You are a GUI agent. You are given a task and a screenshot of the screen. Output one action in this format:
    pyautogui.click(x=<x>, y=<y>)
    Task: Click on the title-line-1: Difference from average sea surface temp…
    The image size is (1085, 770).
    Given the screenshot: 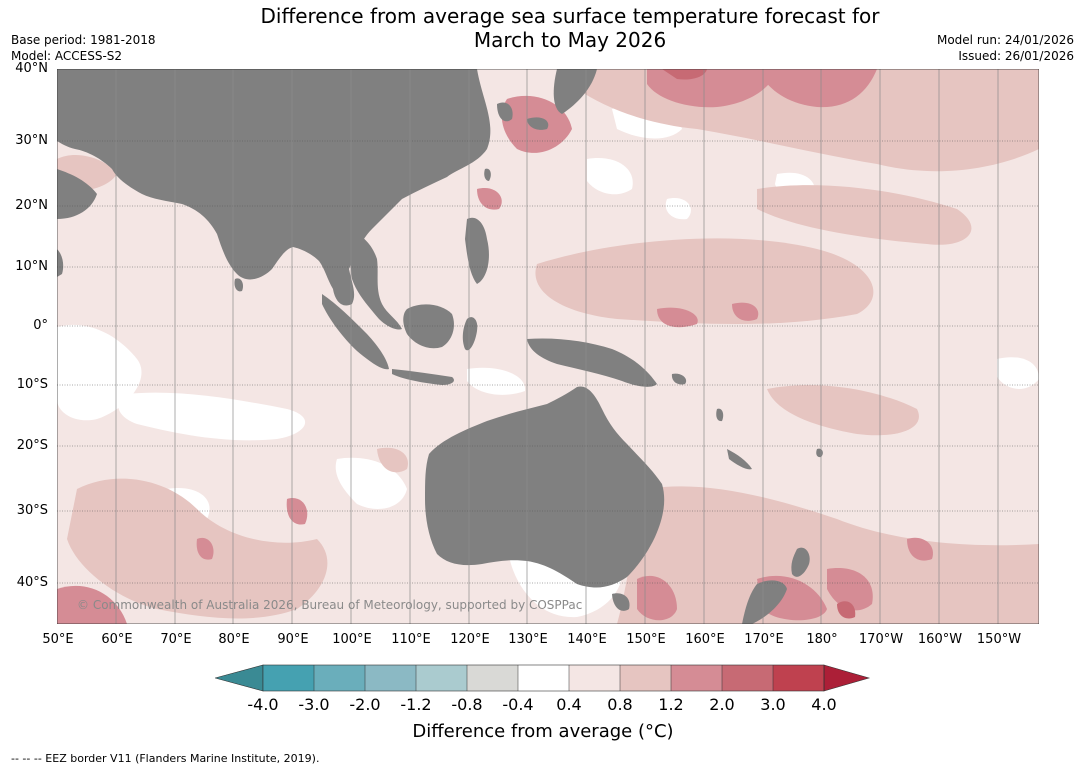 What is the action you would take?
    pyautogui.click(x=570, y=16)
    